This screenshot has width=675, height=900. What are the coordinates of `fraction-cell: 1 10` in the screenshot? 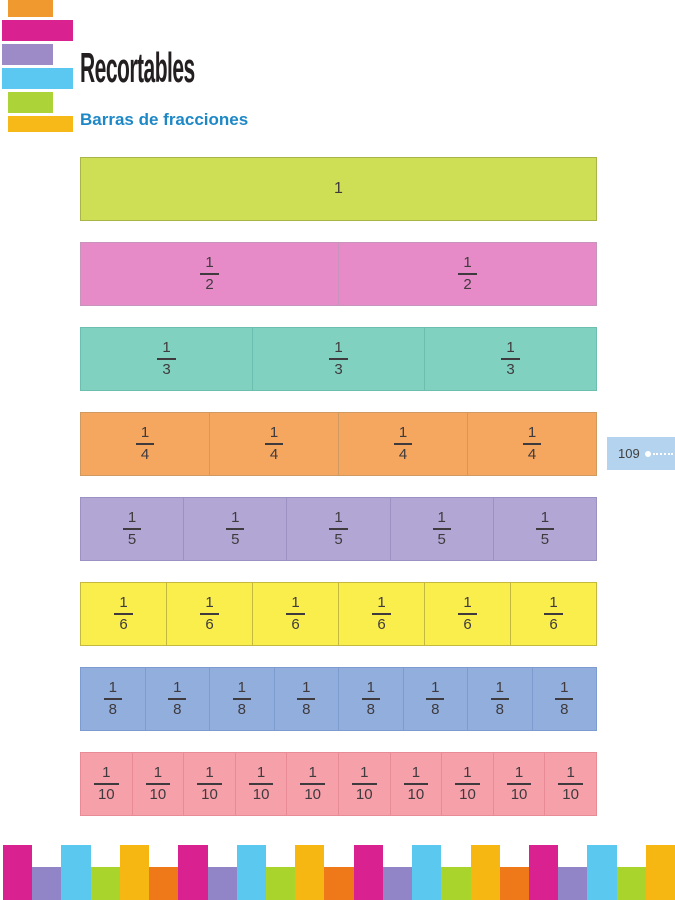 It's located at (415, 784).